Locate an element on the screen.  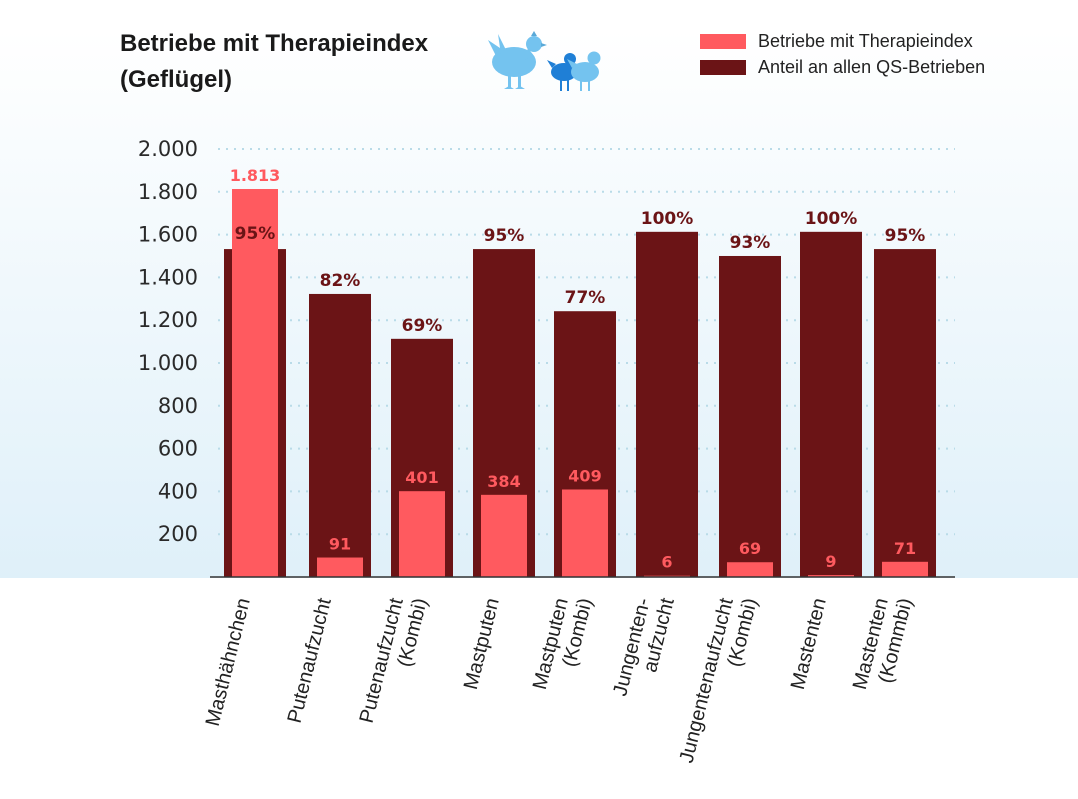
count-value-label: 9 is located at coordinates (830, 561).